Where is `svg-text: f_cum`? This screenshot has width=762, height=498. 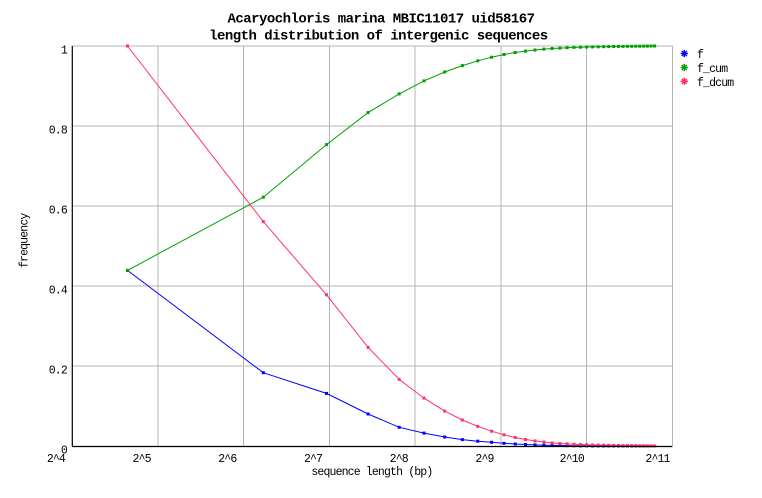 svg-text: f_cum is located at coordinates (712, 69).